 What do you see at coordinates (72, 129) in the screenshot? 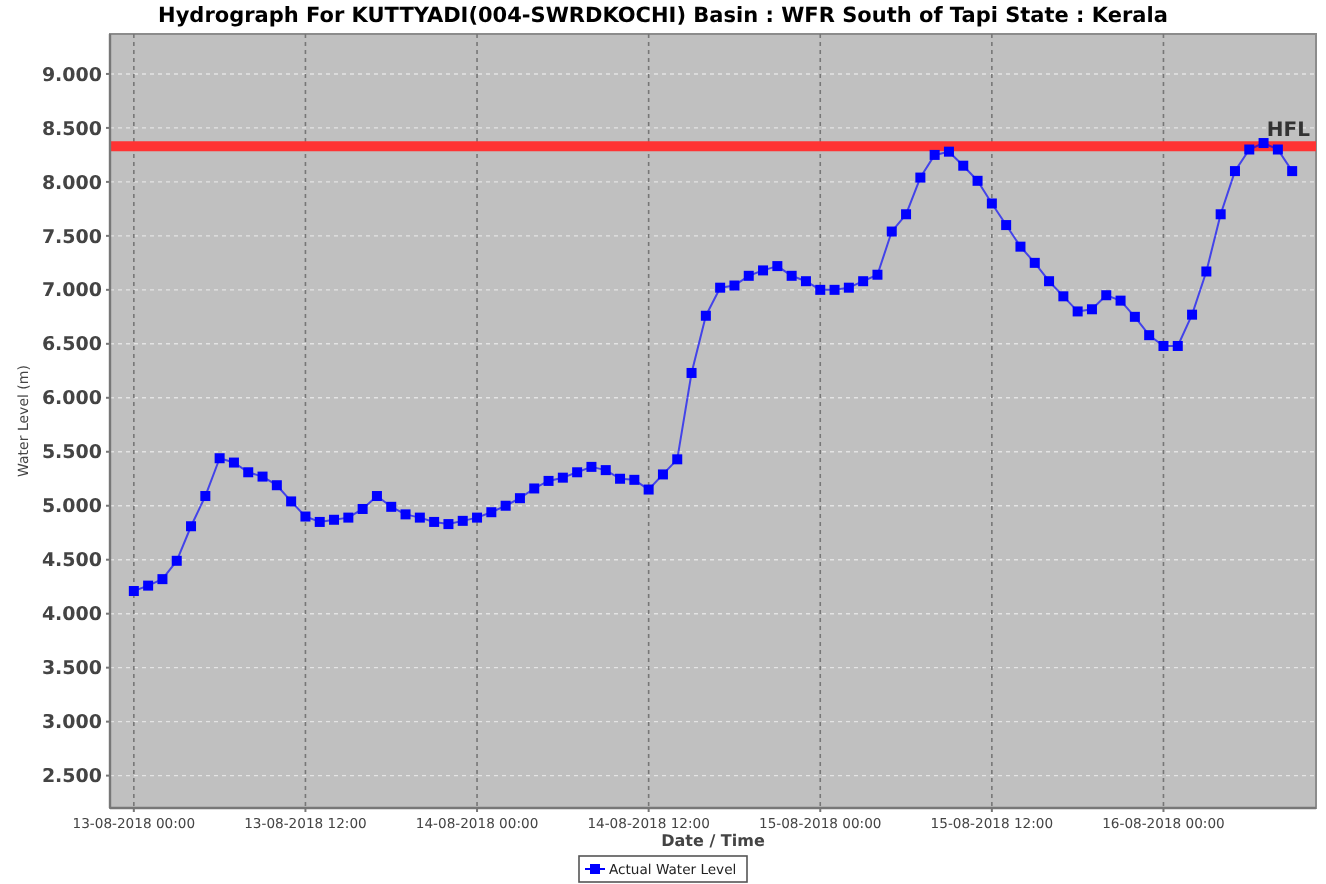
I see `y-tick-label: 8.500` at bounding box center [72, 129].